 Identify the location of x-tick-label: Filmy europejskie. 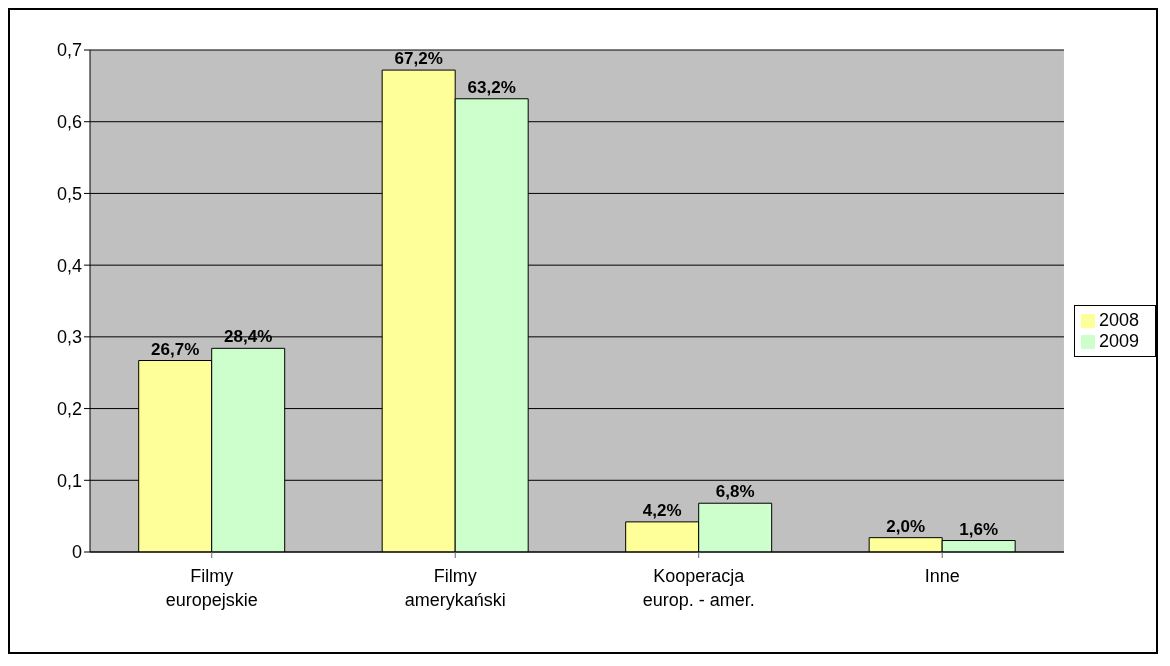
(211, 588).